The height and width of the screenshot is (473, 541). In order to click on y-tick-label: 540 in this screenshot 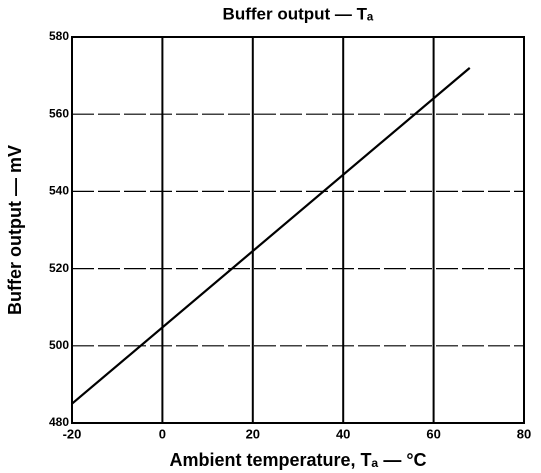, I will do `click(59, 191)`.